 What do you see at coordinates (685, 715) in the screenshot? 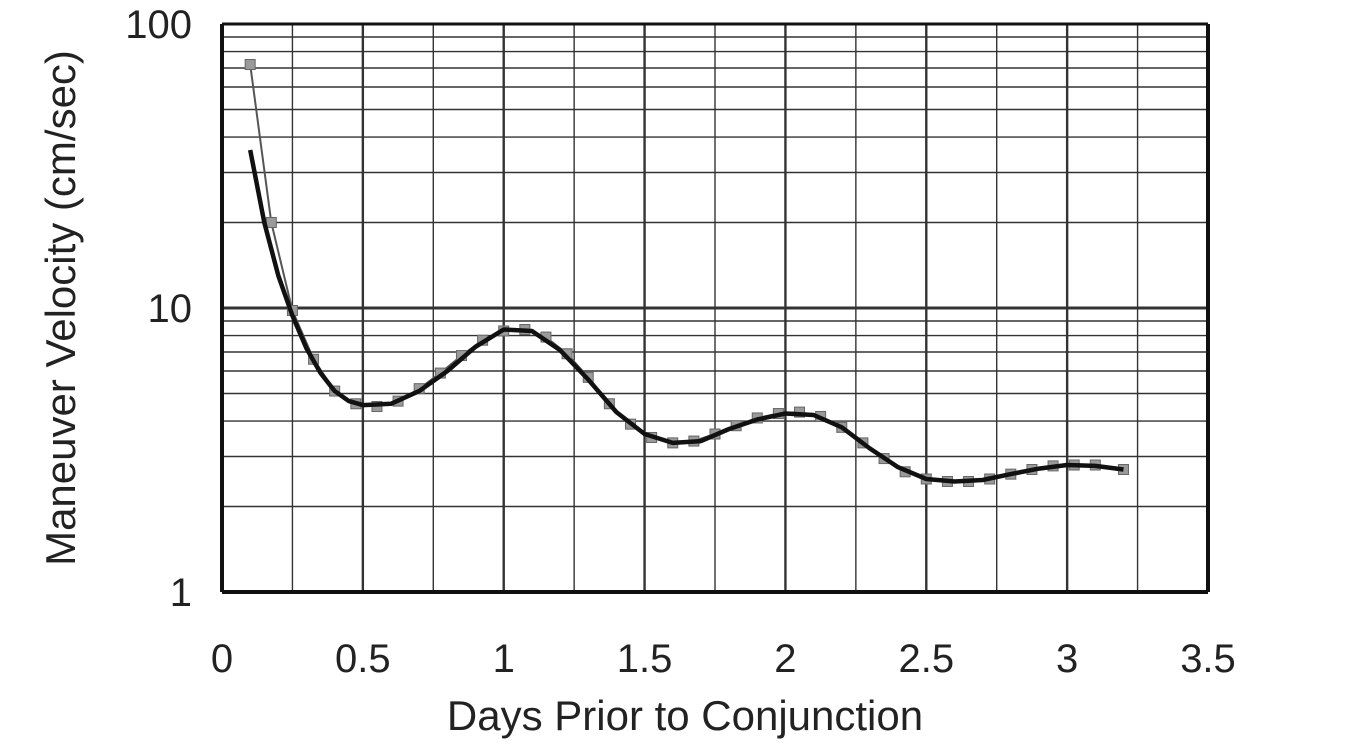
I see `x-axis-label: Days Prior to Conjunction` at bounding box center [685, 715].